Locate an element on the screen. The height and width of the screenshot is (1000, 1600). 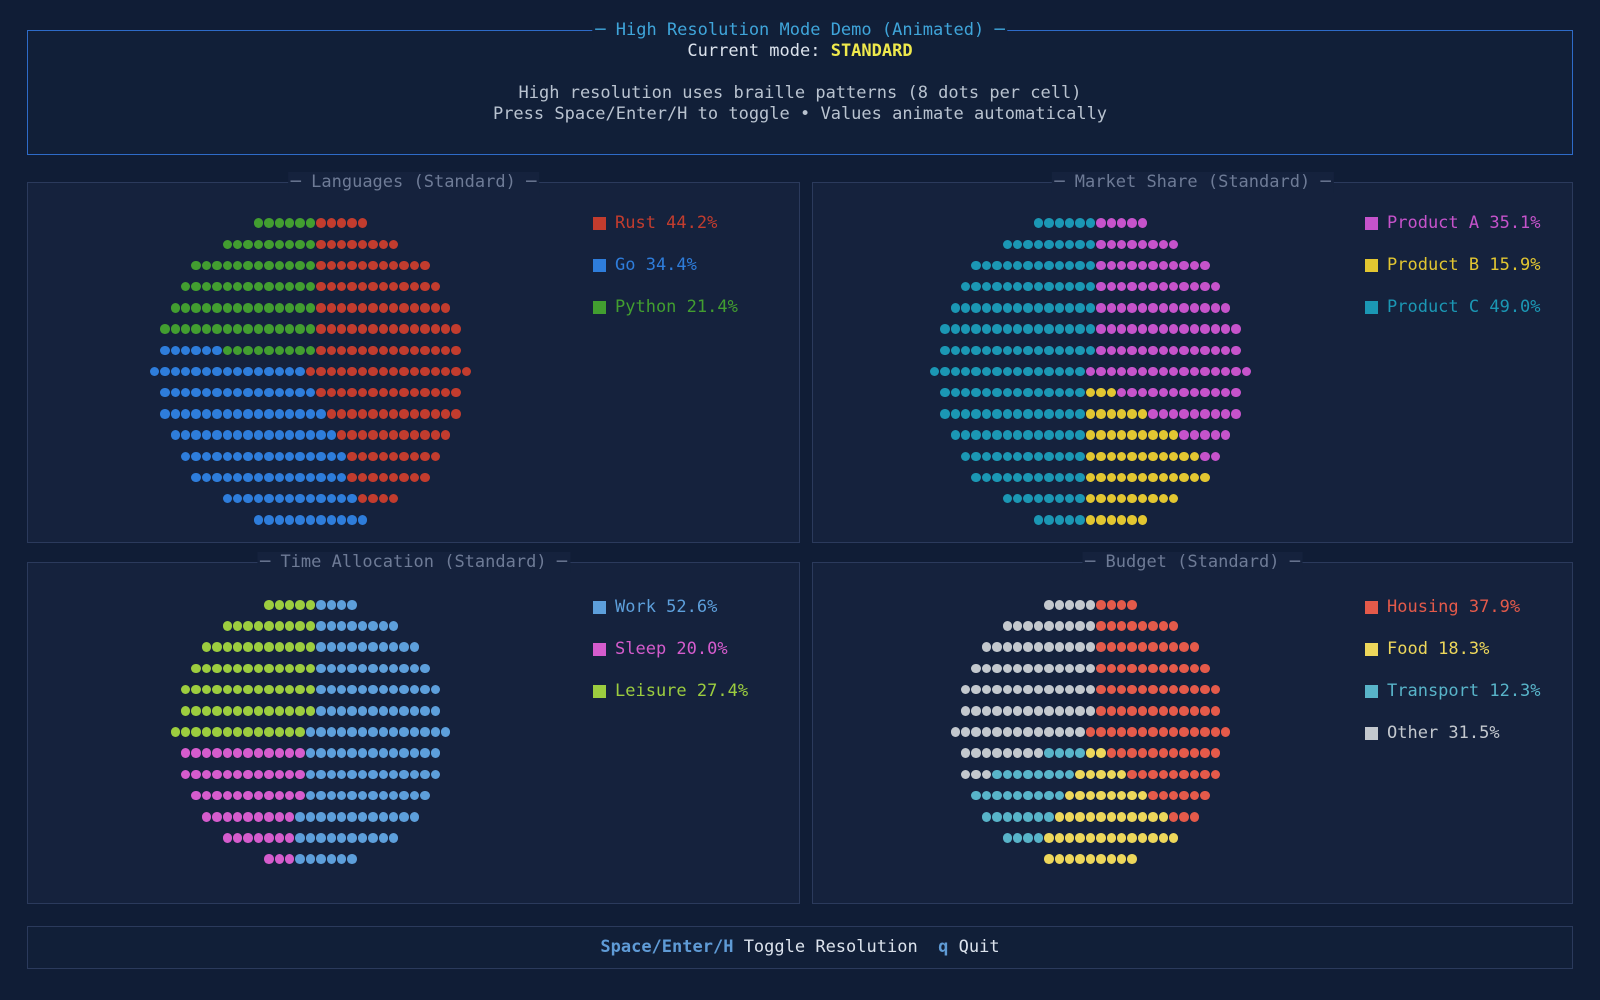
legend-label: Transport 12.3% is located at coordinates (1464, 691).